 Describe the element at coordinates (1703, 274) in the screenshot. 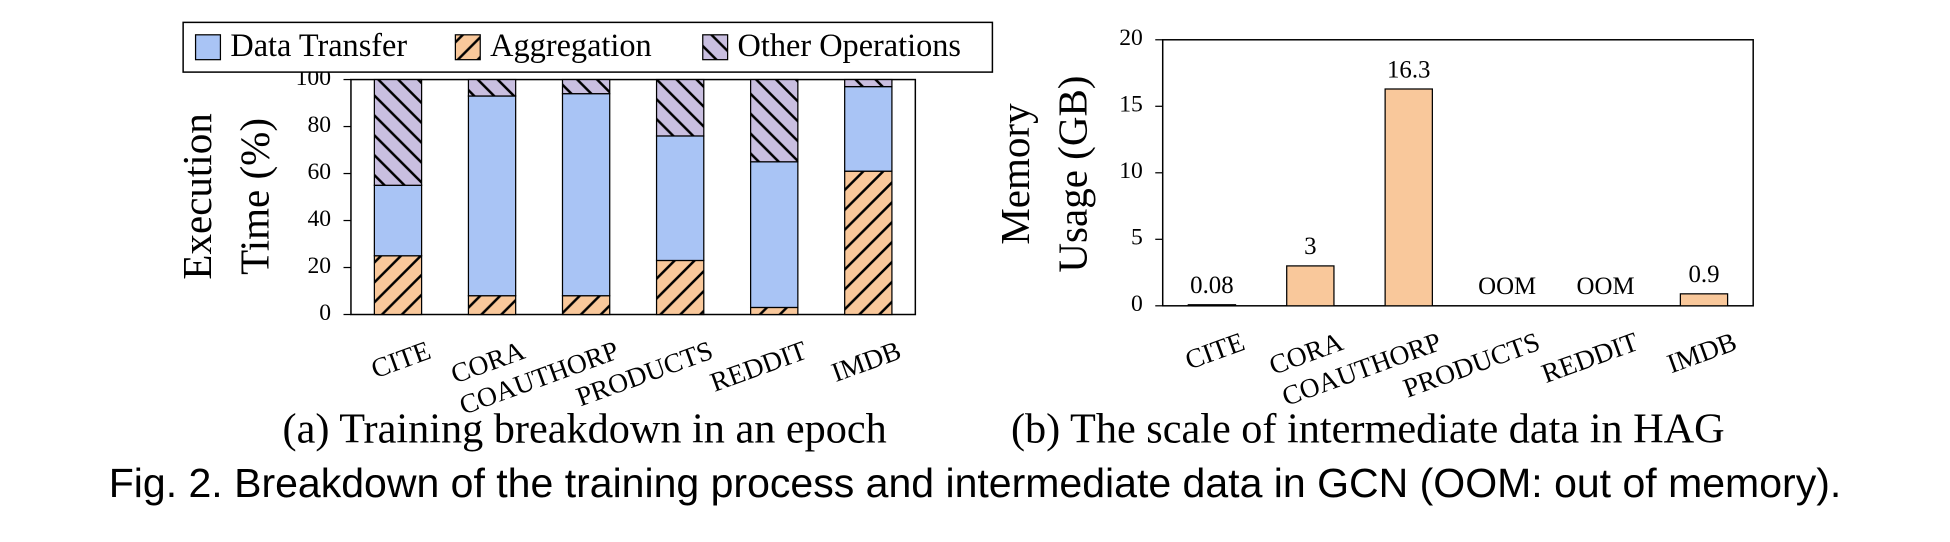

I see `value-label: 0.9` at that location.